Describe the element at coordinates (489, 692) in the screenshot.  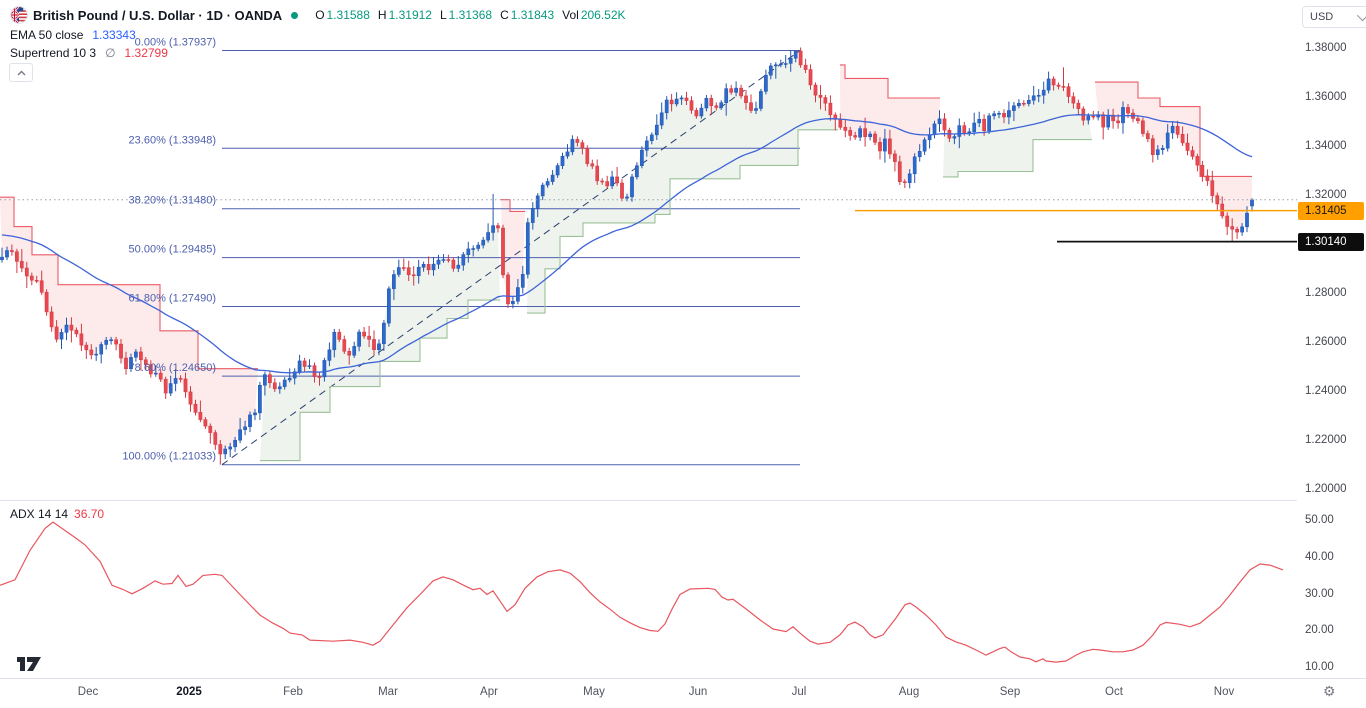
I see `time-label-apr: Apr` at that location.